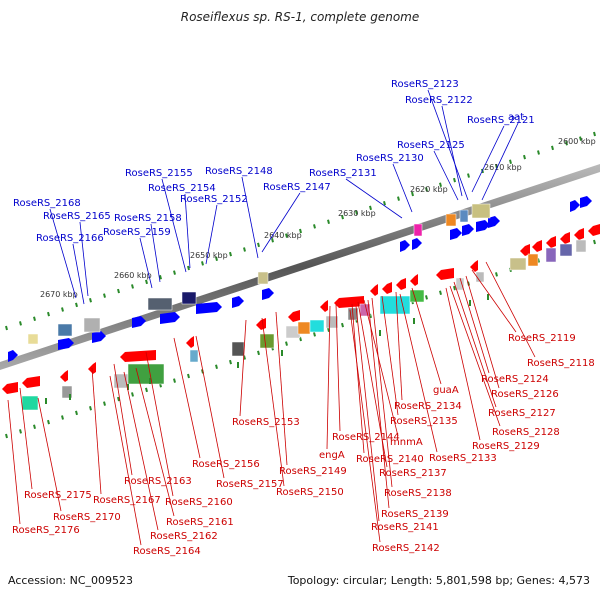 The height and width of the screenshot is (600, 600). What do you see at coordinates (542, 338) in the screenshot?
I see `reverse-gene-label: RoseRS_2119` at bounding box center [542, 338].